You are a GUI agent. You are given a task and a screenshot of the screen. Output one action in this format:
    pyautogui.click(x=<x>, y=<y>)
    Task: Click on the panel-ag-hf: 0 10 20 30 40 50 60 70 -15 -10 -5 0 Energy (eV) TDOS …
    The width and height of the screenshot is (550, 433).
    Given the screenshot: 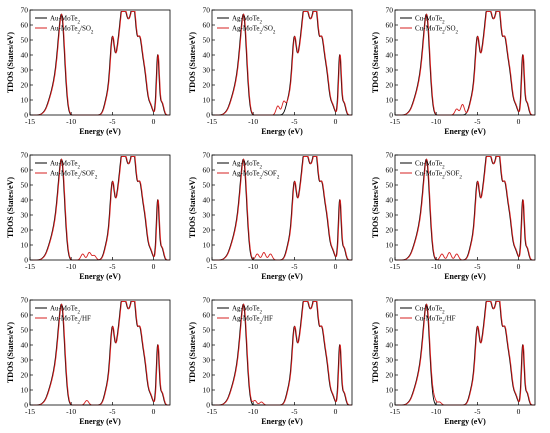 What is the action you would take?
    pyautogui.click(x=270, y=361)
    